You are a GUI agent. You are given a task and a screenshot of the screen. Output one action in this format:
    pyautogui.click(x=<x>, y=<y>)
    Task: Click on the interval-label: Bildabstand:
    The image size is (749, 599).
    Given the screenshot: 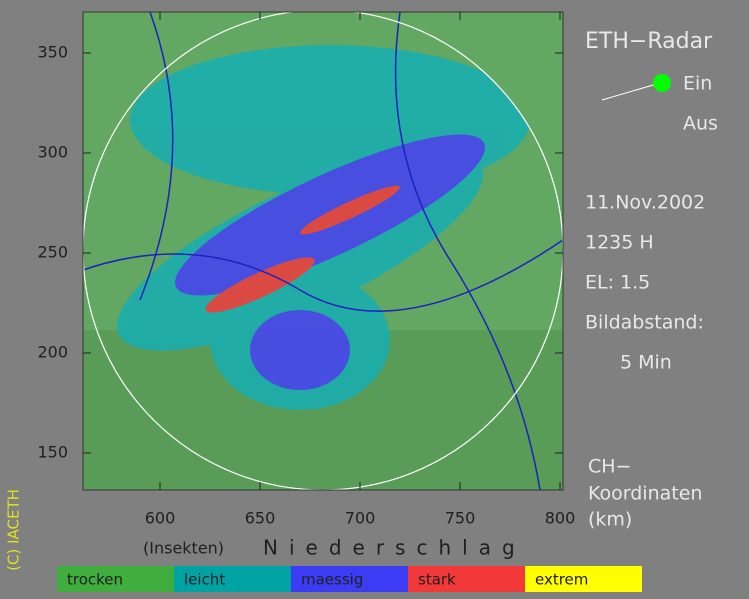 What is the action you would take?
    pyautogui.click(x=644, y=323)
    